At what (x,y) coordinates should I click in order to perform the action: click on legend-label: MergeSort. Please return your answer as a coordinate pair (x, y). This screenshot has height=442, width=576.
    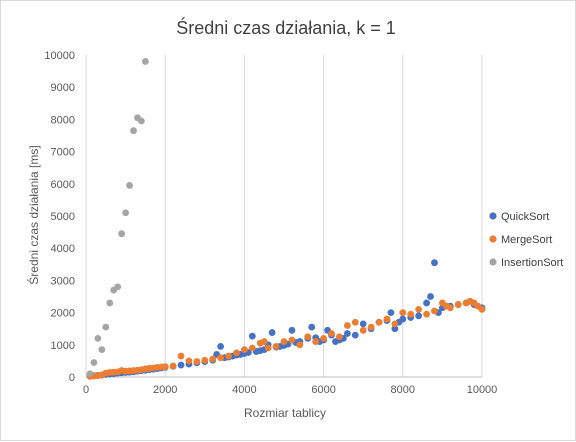
    Looking at the image, I should click on (526, 240).